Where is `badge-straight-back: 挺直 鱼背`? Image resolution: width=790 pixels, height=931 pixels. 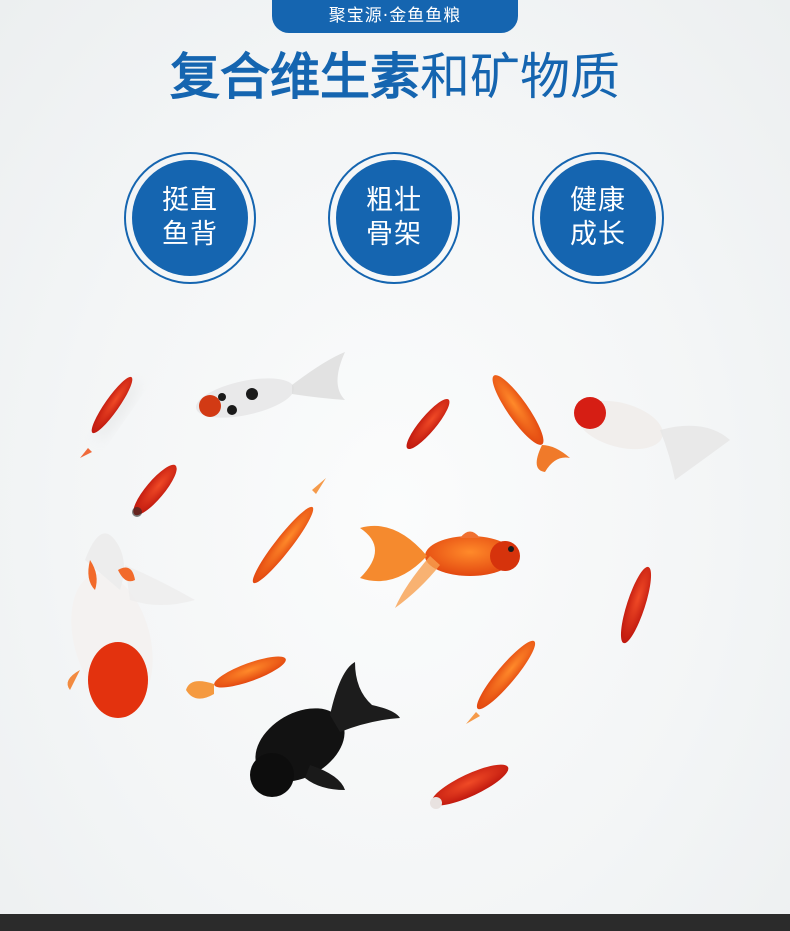
badge-straight-back: 挺直 鱼背 is located at coordinates (190, 218).